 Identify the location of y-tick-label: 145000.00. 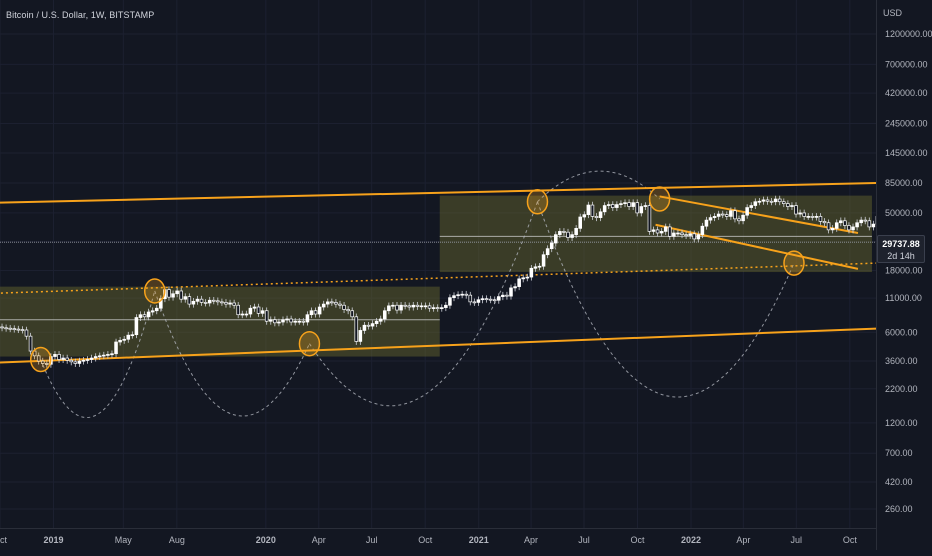
(906, 153).